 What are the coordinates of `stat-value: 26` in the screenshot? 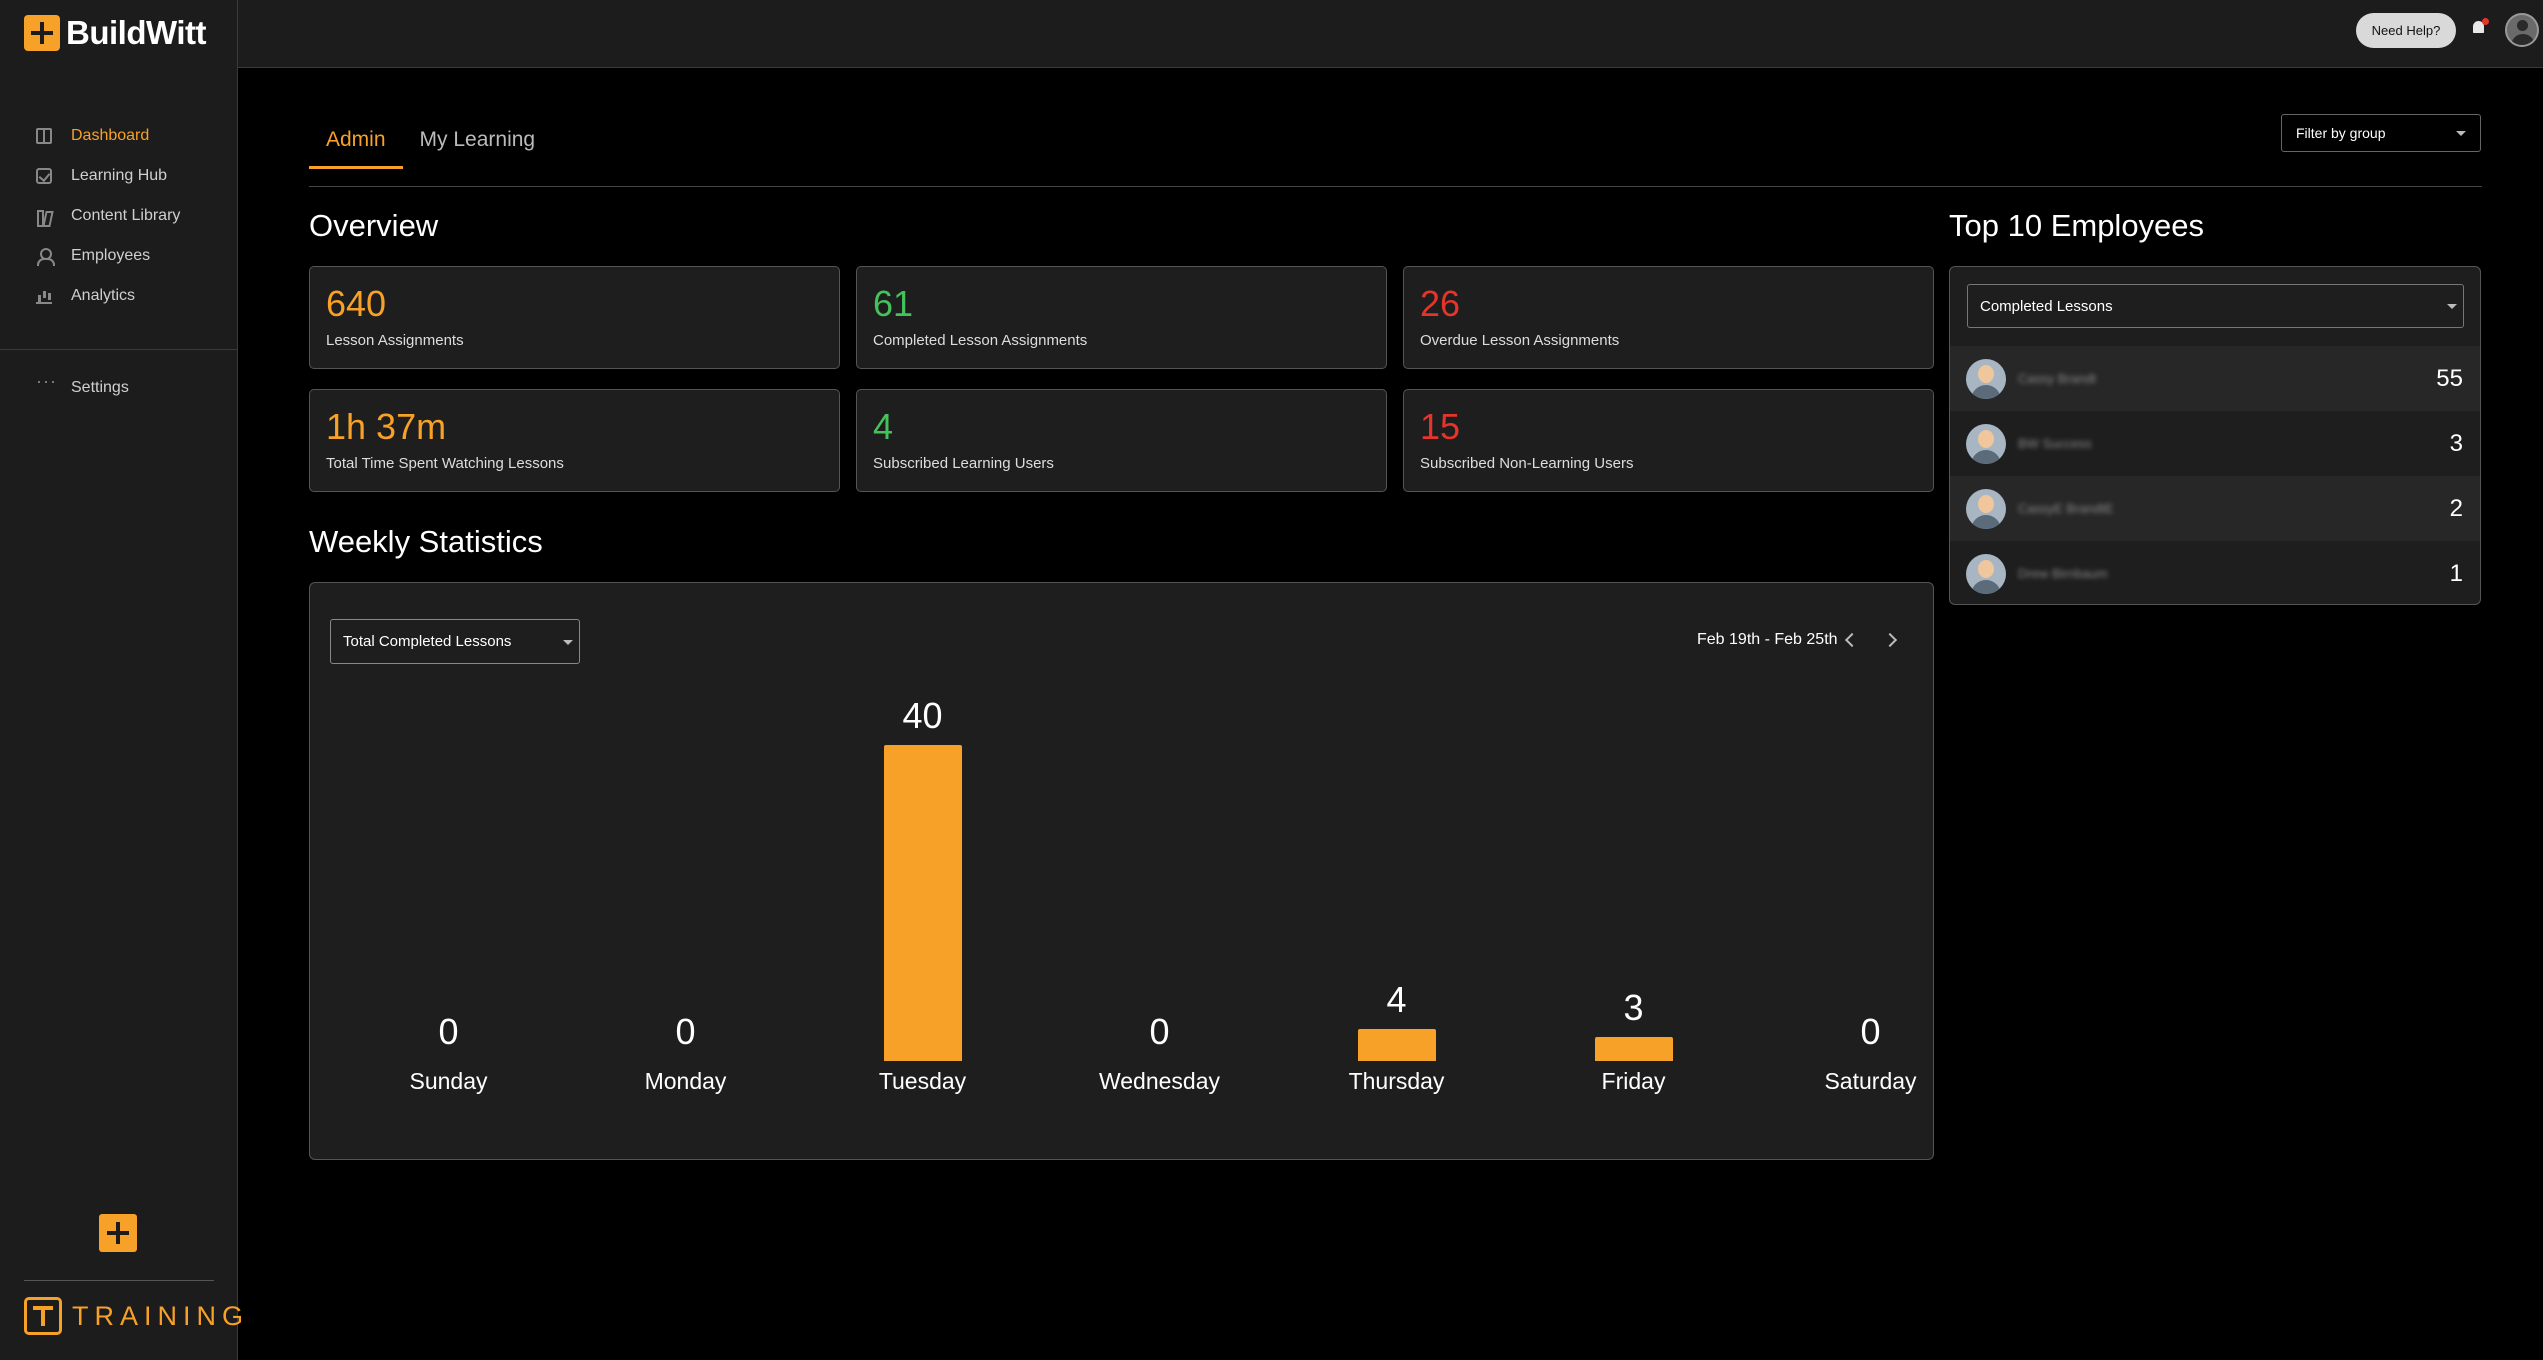 It's located at (1440, 303).